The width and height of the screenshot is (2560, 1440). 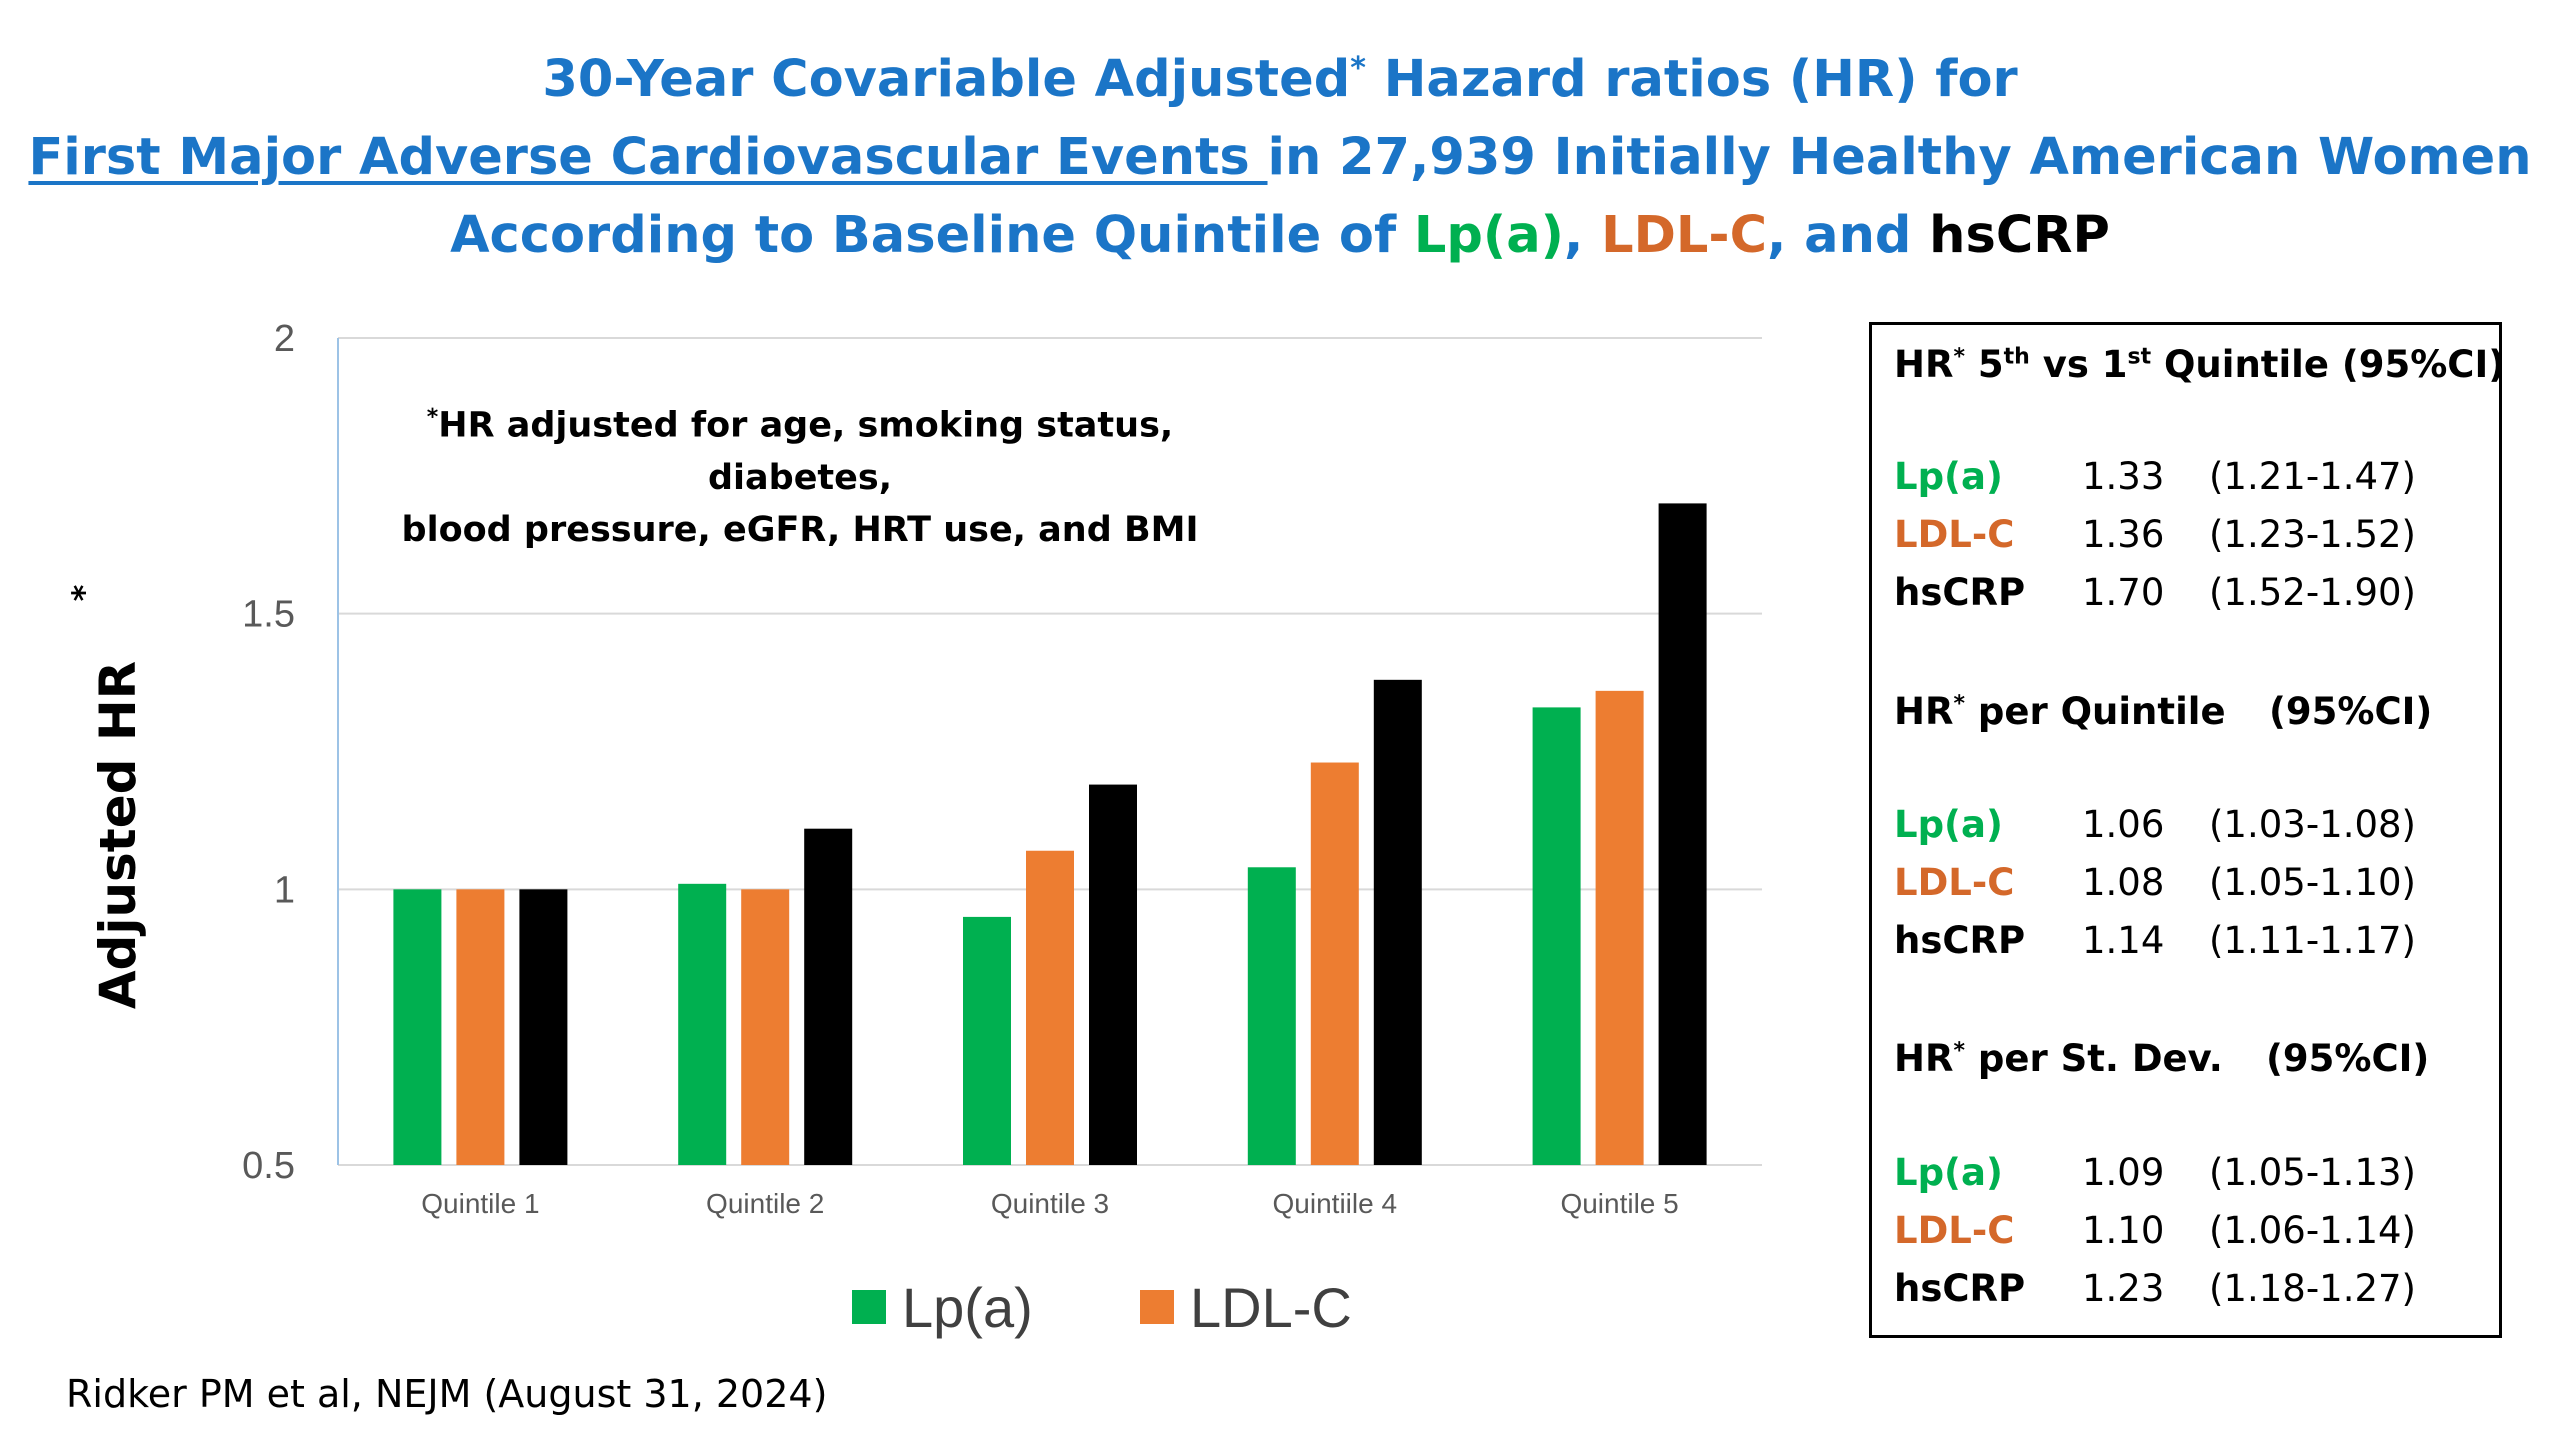 What do you see at coordinates (284, 890) in the screenshot?
I see `y-tick-label: 1` at bounding box center [284, 890].